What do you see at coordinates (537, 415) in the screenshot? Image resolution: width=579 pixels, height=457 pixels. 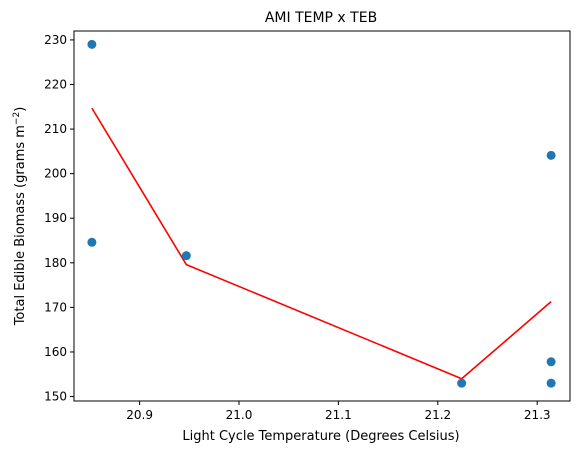 I see `x-tick-label: 21.3` at bounding box center [537, 415].